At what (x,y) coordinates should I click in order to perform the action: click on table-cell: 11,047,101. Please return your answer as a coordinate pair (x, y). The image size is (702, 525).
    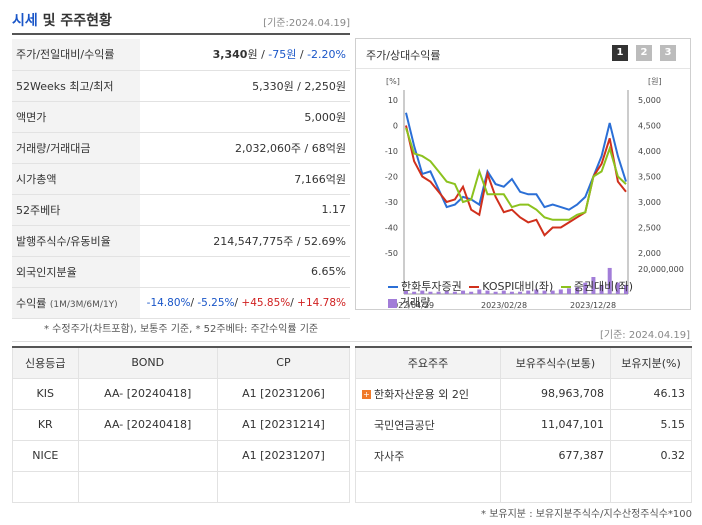
    Looking at the image, I should click on (555, 424).